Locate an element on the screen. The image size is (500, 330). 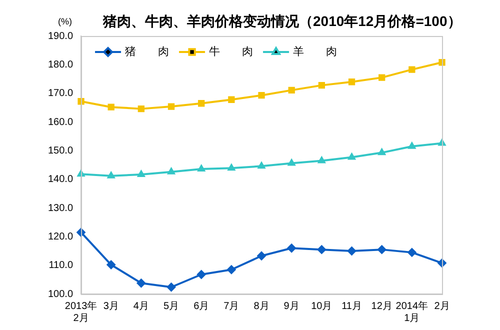
y-tick-label: 120.0 is located at coordinates (61, 236).